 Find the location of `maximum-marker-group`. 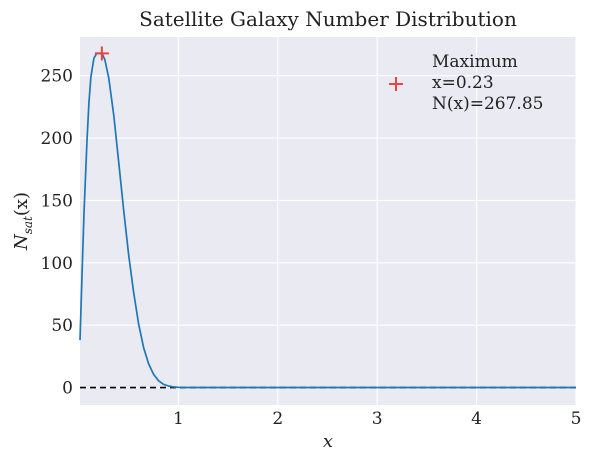

maximum-marker-group is located at coordinates (101, 53).